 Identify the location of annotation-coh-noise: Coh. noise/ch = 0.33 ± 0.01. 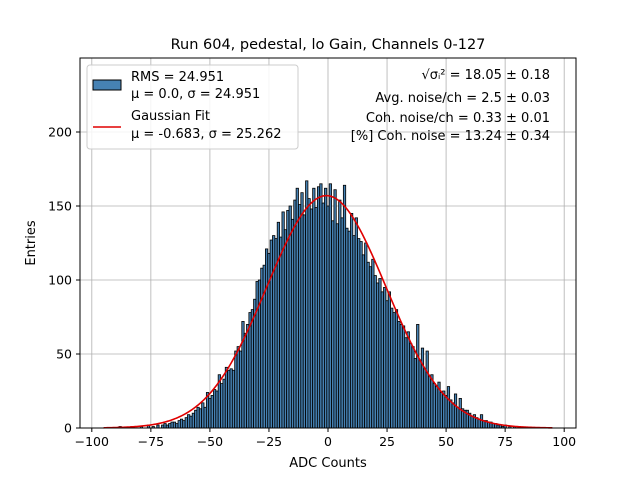
(458, 118).